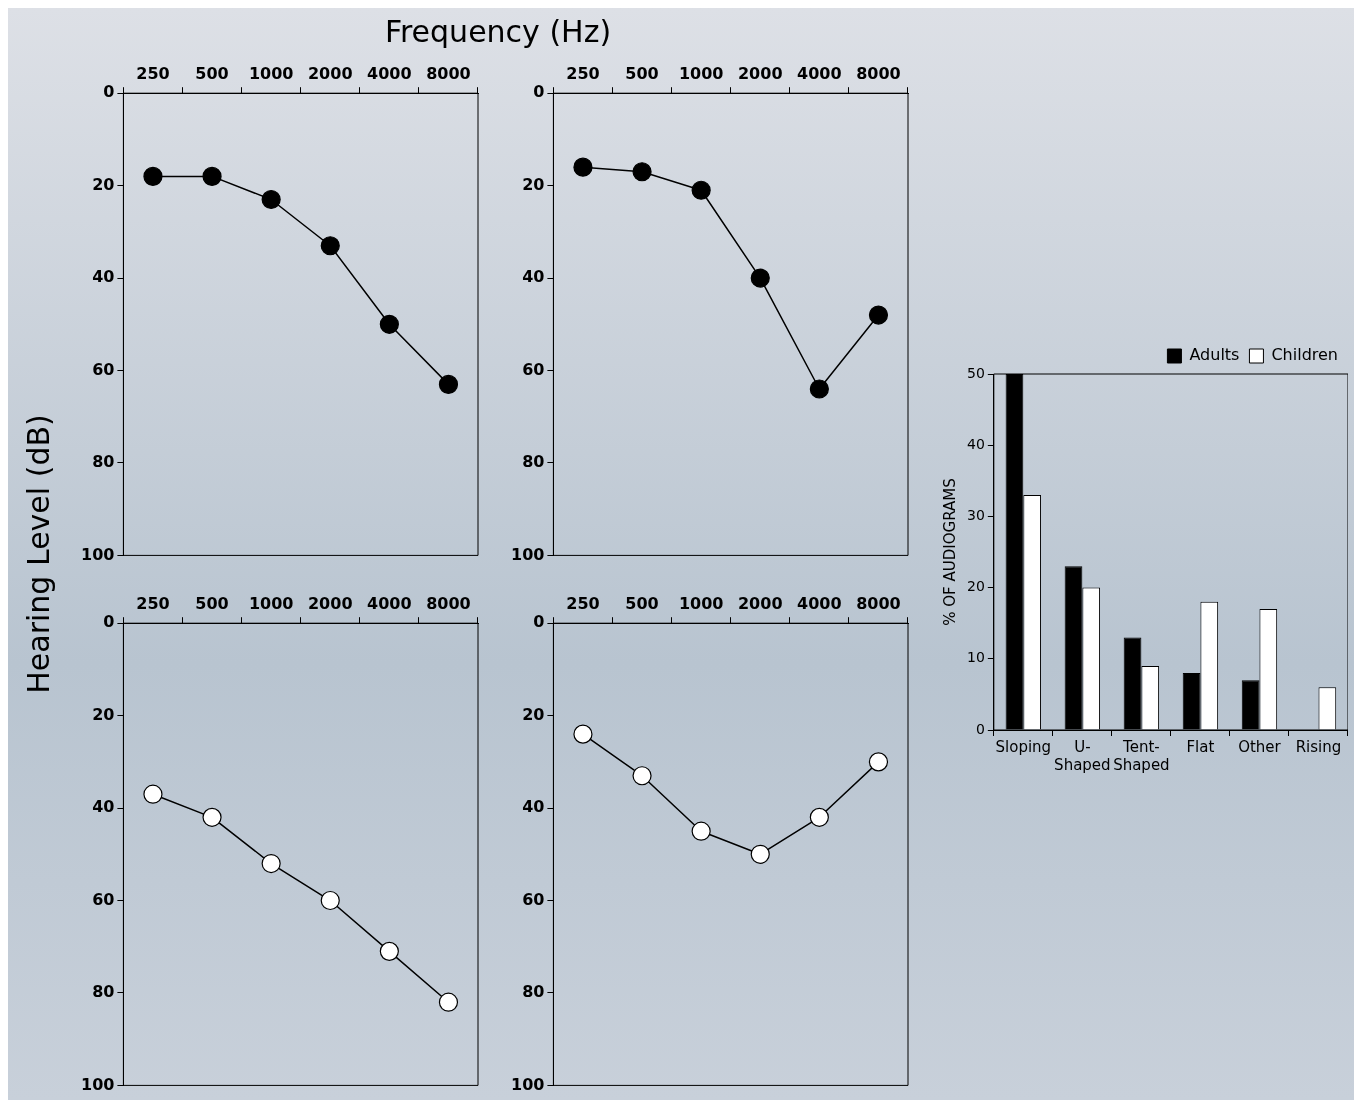  I want to click on y-axis-title: % OF AUDIOGRAMS, so click(949, 552).